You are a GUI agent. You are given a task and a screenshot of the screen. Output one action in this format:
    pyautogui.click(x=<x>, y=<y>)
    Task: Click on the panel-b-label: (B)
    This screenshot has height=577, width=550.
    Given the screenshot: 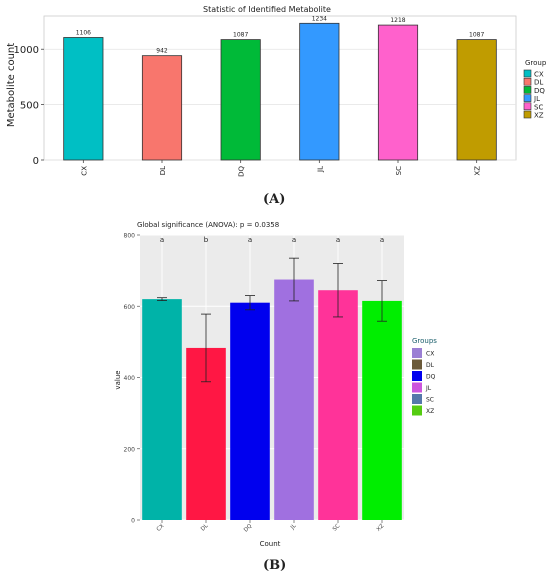 What is the action you would take?
    pyautogui.click(x=275, y=565)
    